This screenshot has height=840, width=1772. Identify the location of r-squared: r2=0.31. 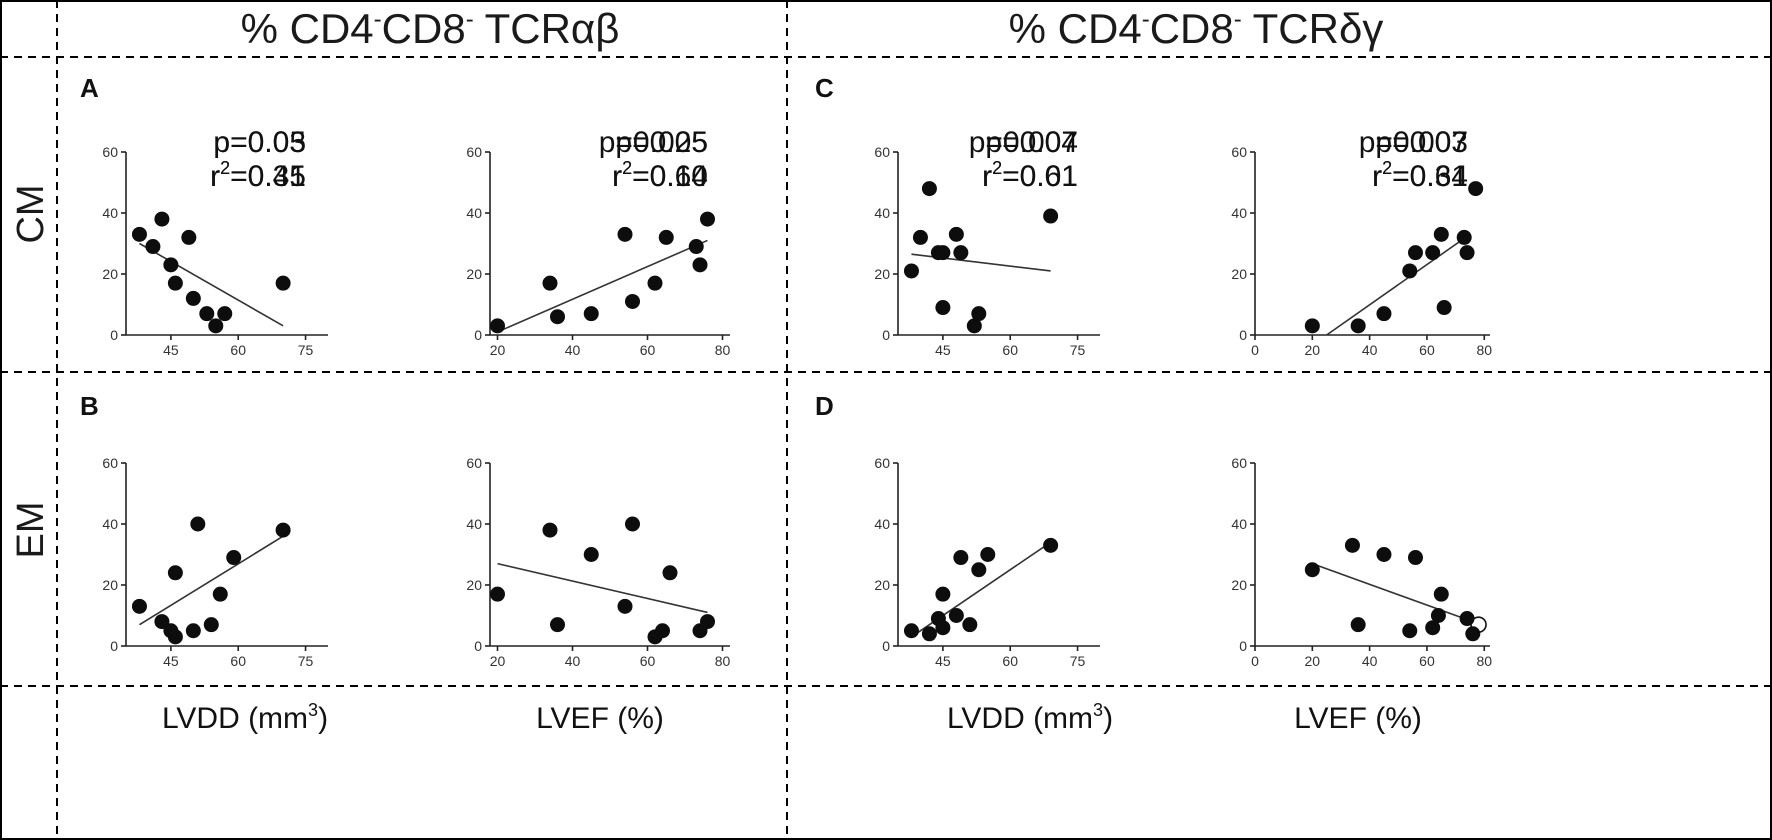
(1420, 175).